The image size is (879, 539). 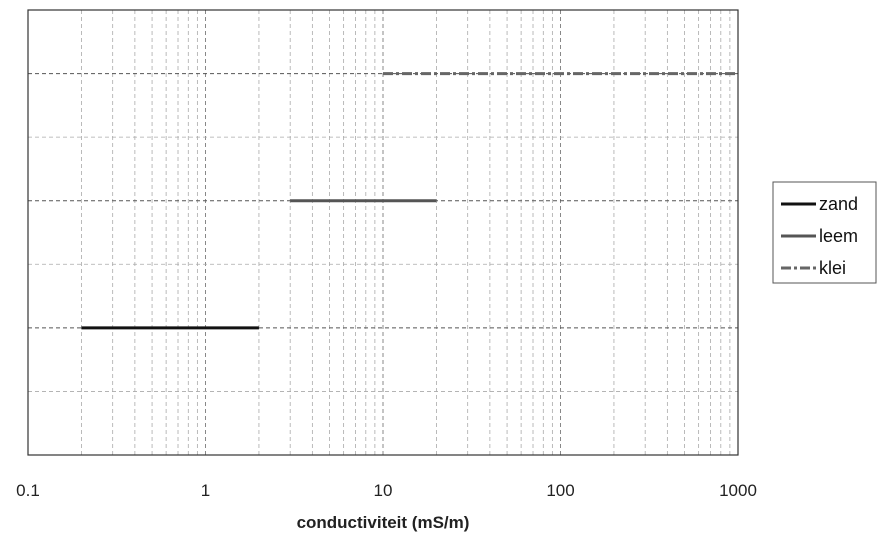 What do you see at coordinates (838, 204) in the screenshot?
I see `legend-label-zand: zand` at bounding box center [838, 204].